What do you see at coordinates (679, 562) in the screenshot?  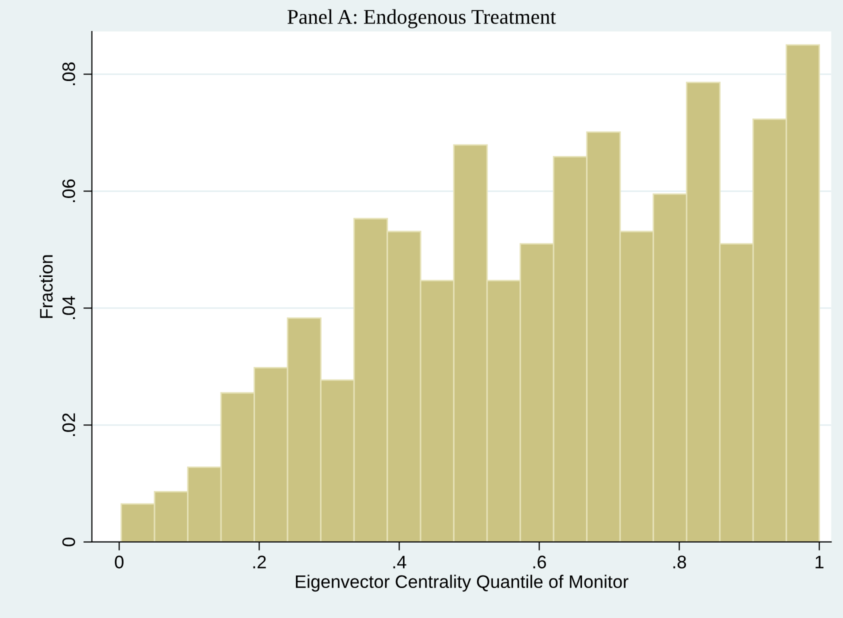 I see `x-tick-label: .8` at bounding box center [679, 562].